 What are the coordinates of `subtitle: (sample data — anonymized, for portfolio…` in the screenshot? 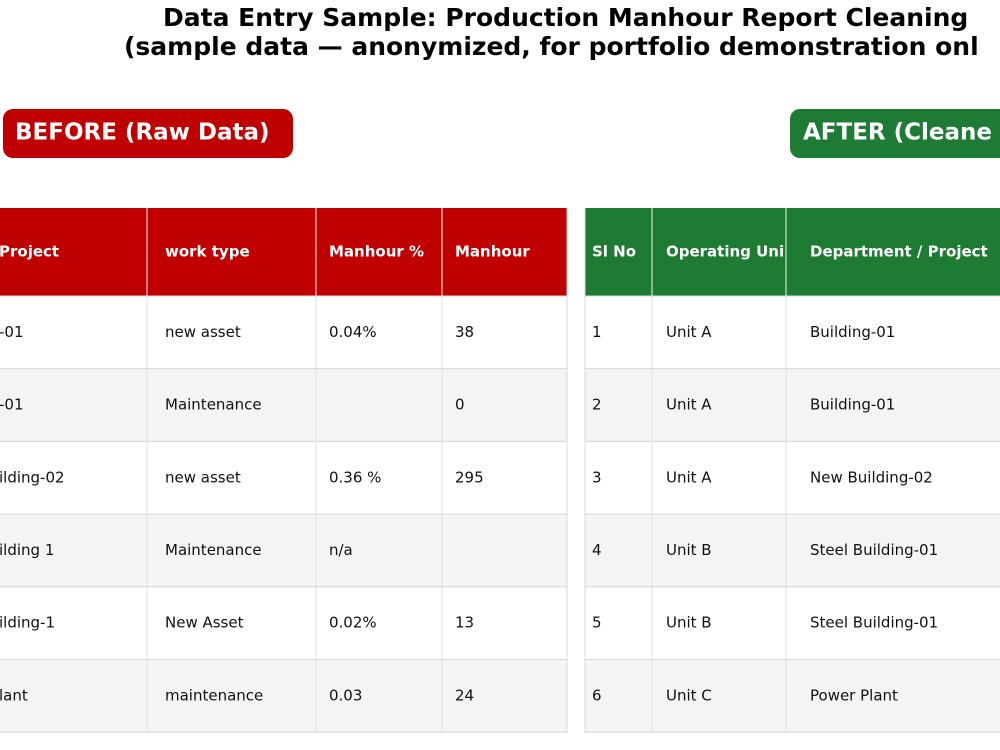 It's located at (551, 46).